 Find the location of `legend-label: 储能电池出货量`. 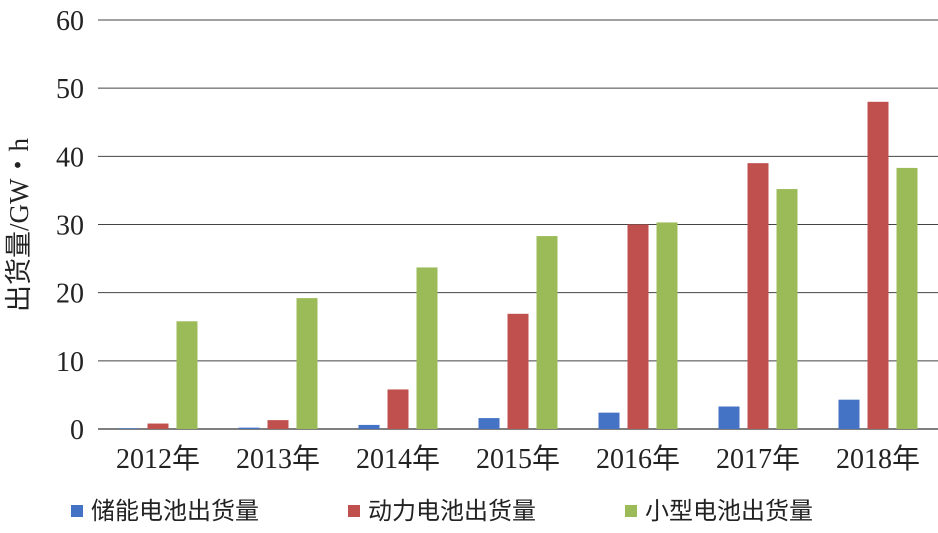

legend-label: 储能电池出货量 is located at coordinates (175, 511).